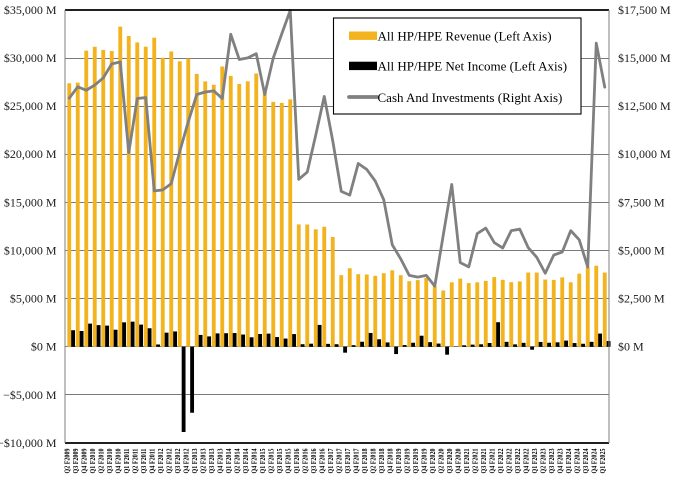 This screenshot has height=495, width=676. What do you see at coordinates (644, 10) in the screenshot?
I see `svg-text: $17,500 M` at bounding box center [644, 10].